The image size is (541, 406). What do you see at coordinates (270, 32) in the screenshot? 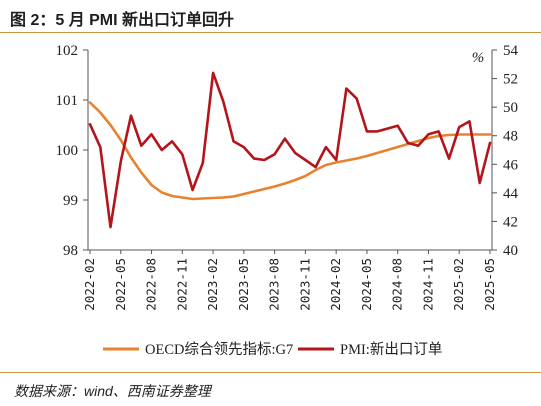
I see `header-rule` at bounding box center [270, 32].